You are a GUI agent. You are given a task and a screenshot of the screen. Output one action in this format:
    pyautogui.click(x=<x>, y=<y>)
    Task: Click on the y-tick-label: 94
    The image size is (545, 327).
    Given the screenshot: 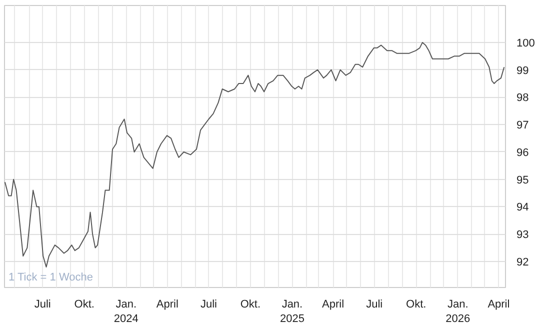 What is the action you would take?
    pyautogui.click(x=522, y=208)
    